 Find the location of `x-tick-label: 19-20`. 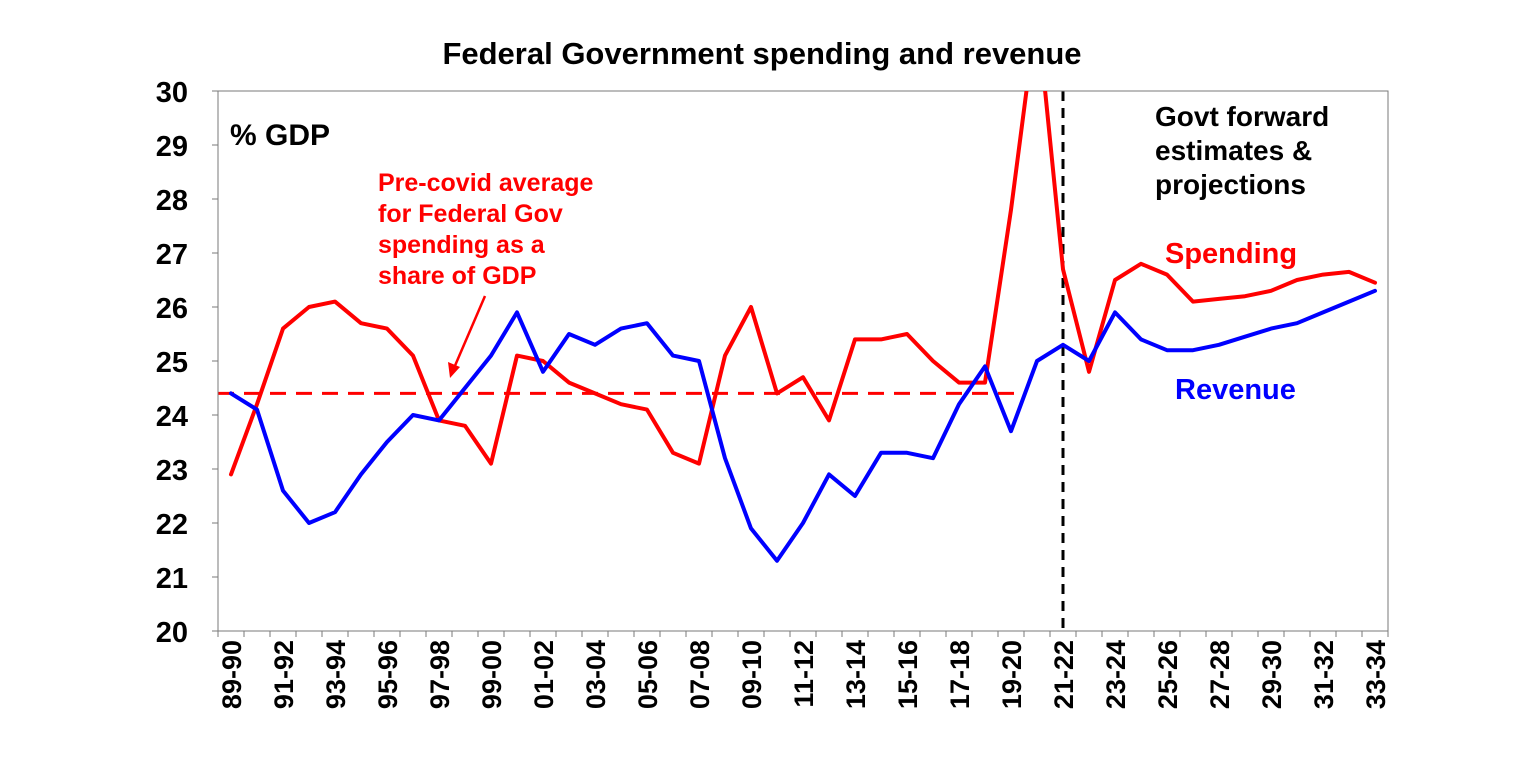

x-tick-label: 19-20 is located at coordinates (1012, 674).